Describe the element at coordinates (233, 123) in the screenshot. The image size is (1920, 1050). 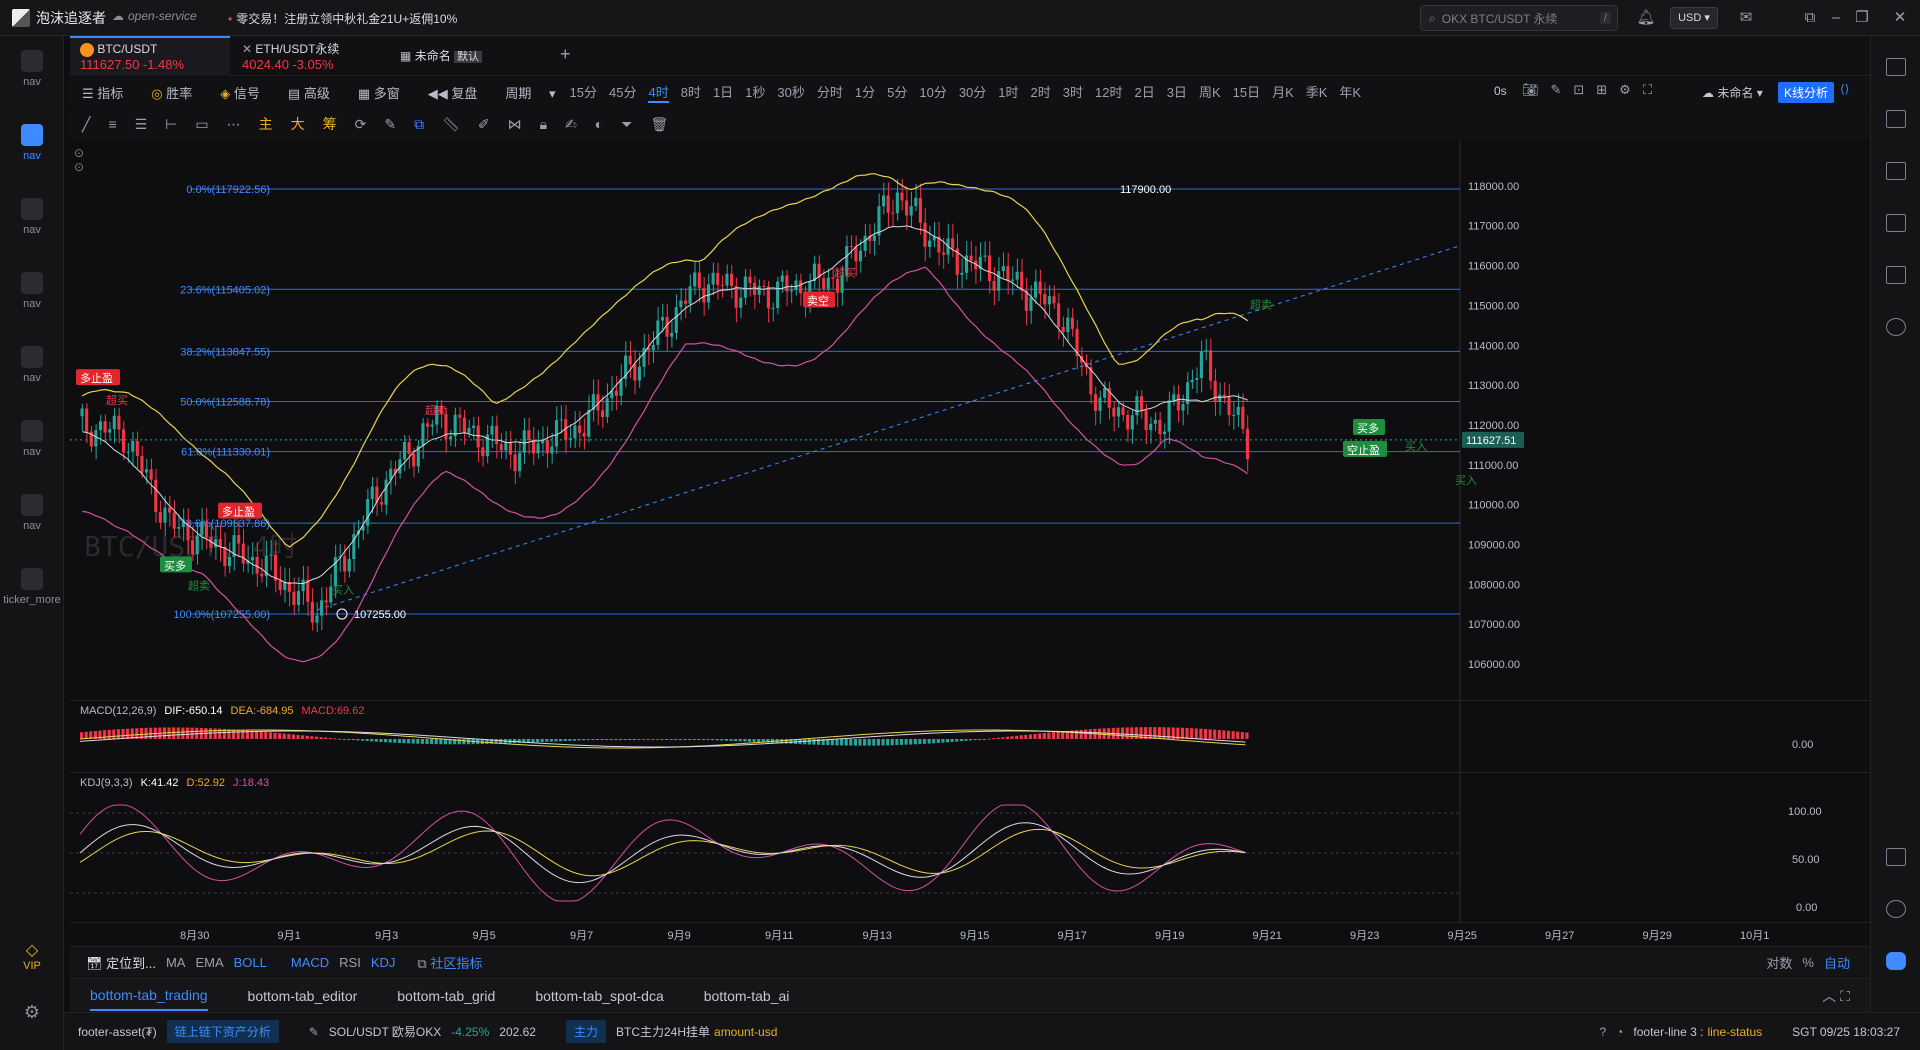
I see `more-icon: ⋯` at that location.